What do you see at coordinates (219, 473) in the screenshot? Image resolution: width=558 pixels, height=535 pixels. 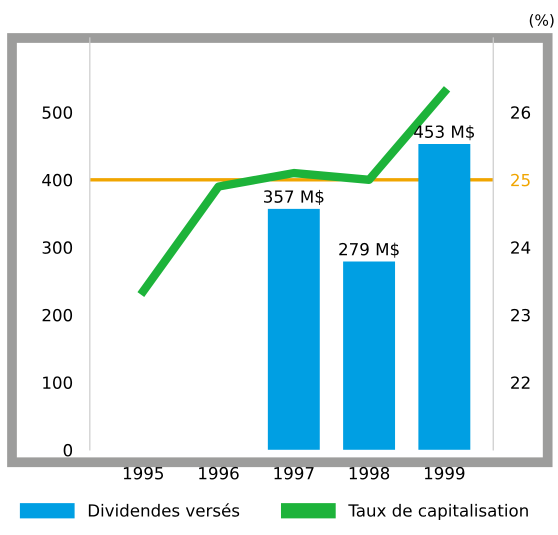 I see `x-tick-label: 1996` at bounding box center [219, 473].